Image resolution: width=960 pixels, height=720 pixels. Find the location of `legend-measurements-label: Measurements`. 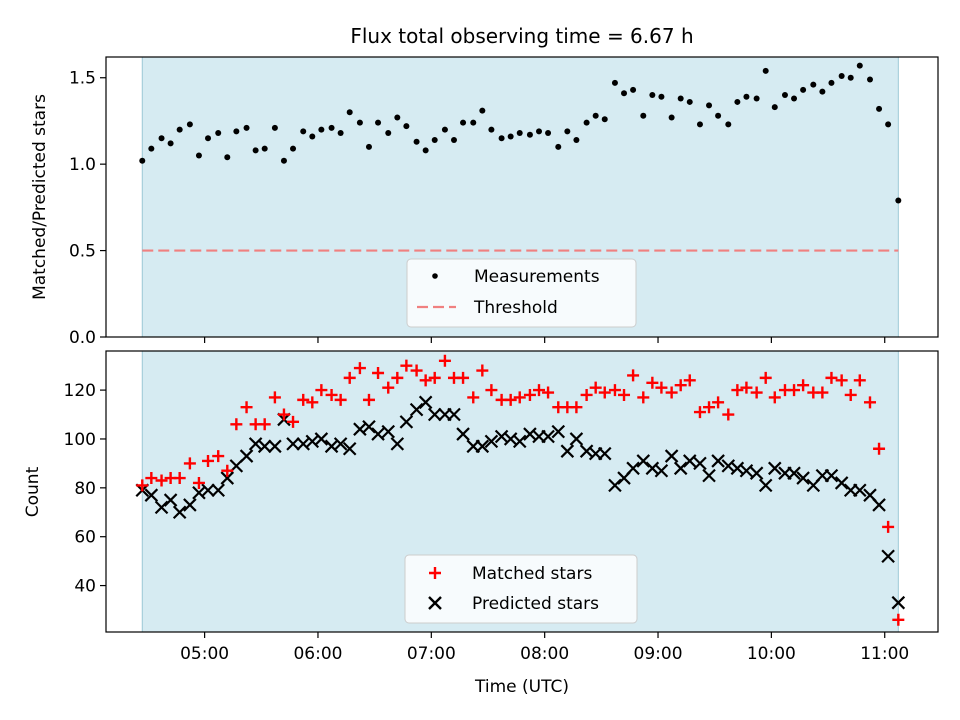

legend-measurements-label: Measurements is located at coordinates (537, 277).